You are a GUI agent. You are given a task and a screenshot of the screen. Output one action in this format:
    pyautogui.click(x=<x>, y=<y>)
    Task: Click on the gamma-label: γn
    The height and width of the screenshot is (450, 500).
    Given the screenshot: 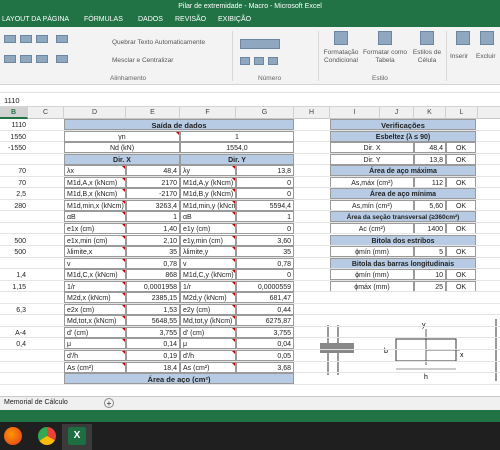 What is the action you would take?
    pyautogui.click(x=122, y=136)
    